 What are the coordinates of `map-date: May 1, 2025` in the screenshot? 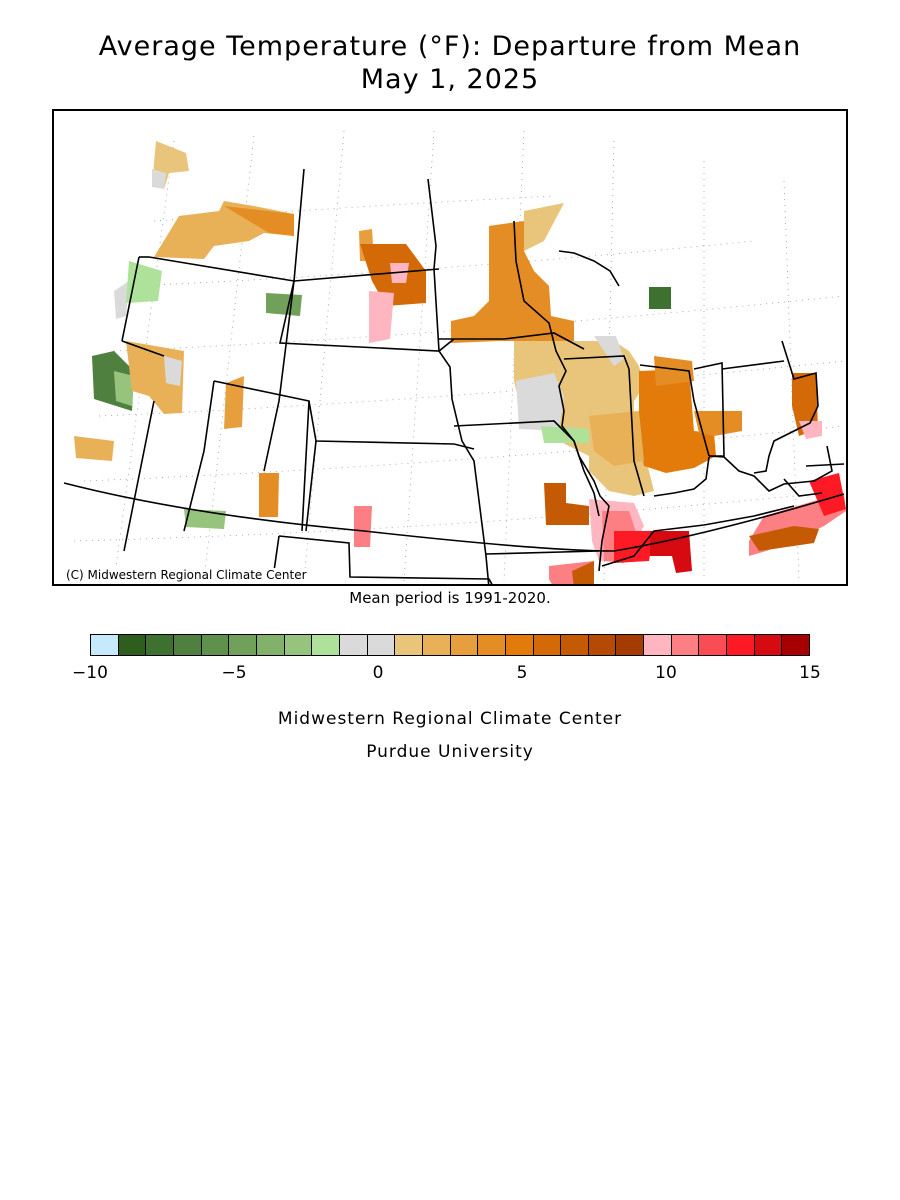 It's located at (450, 79).